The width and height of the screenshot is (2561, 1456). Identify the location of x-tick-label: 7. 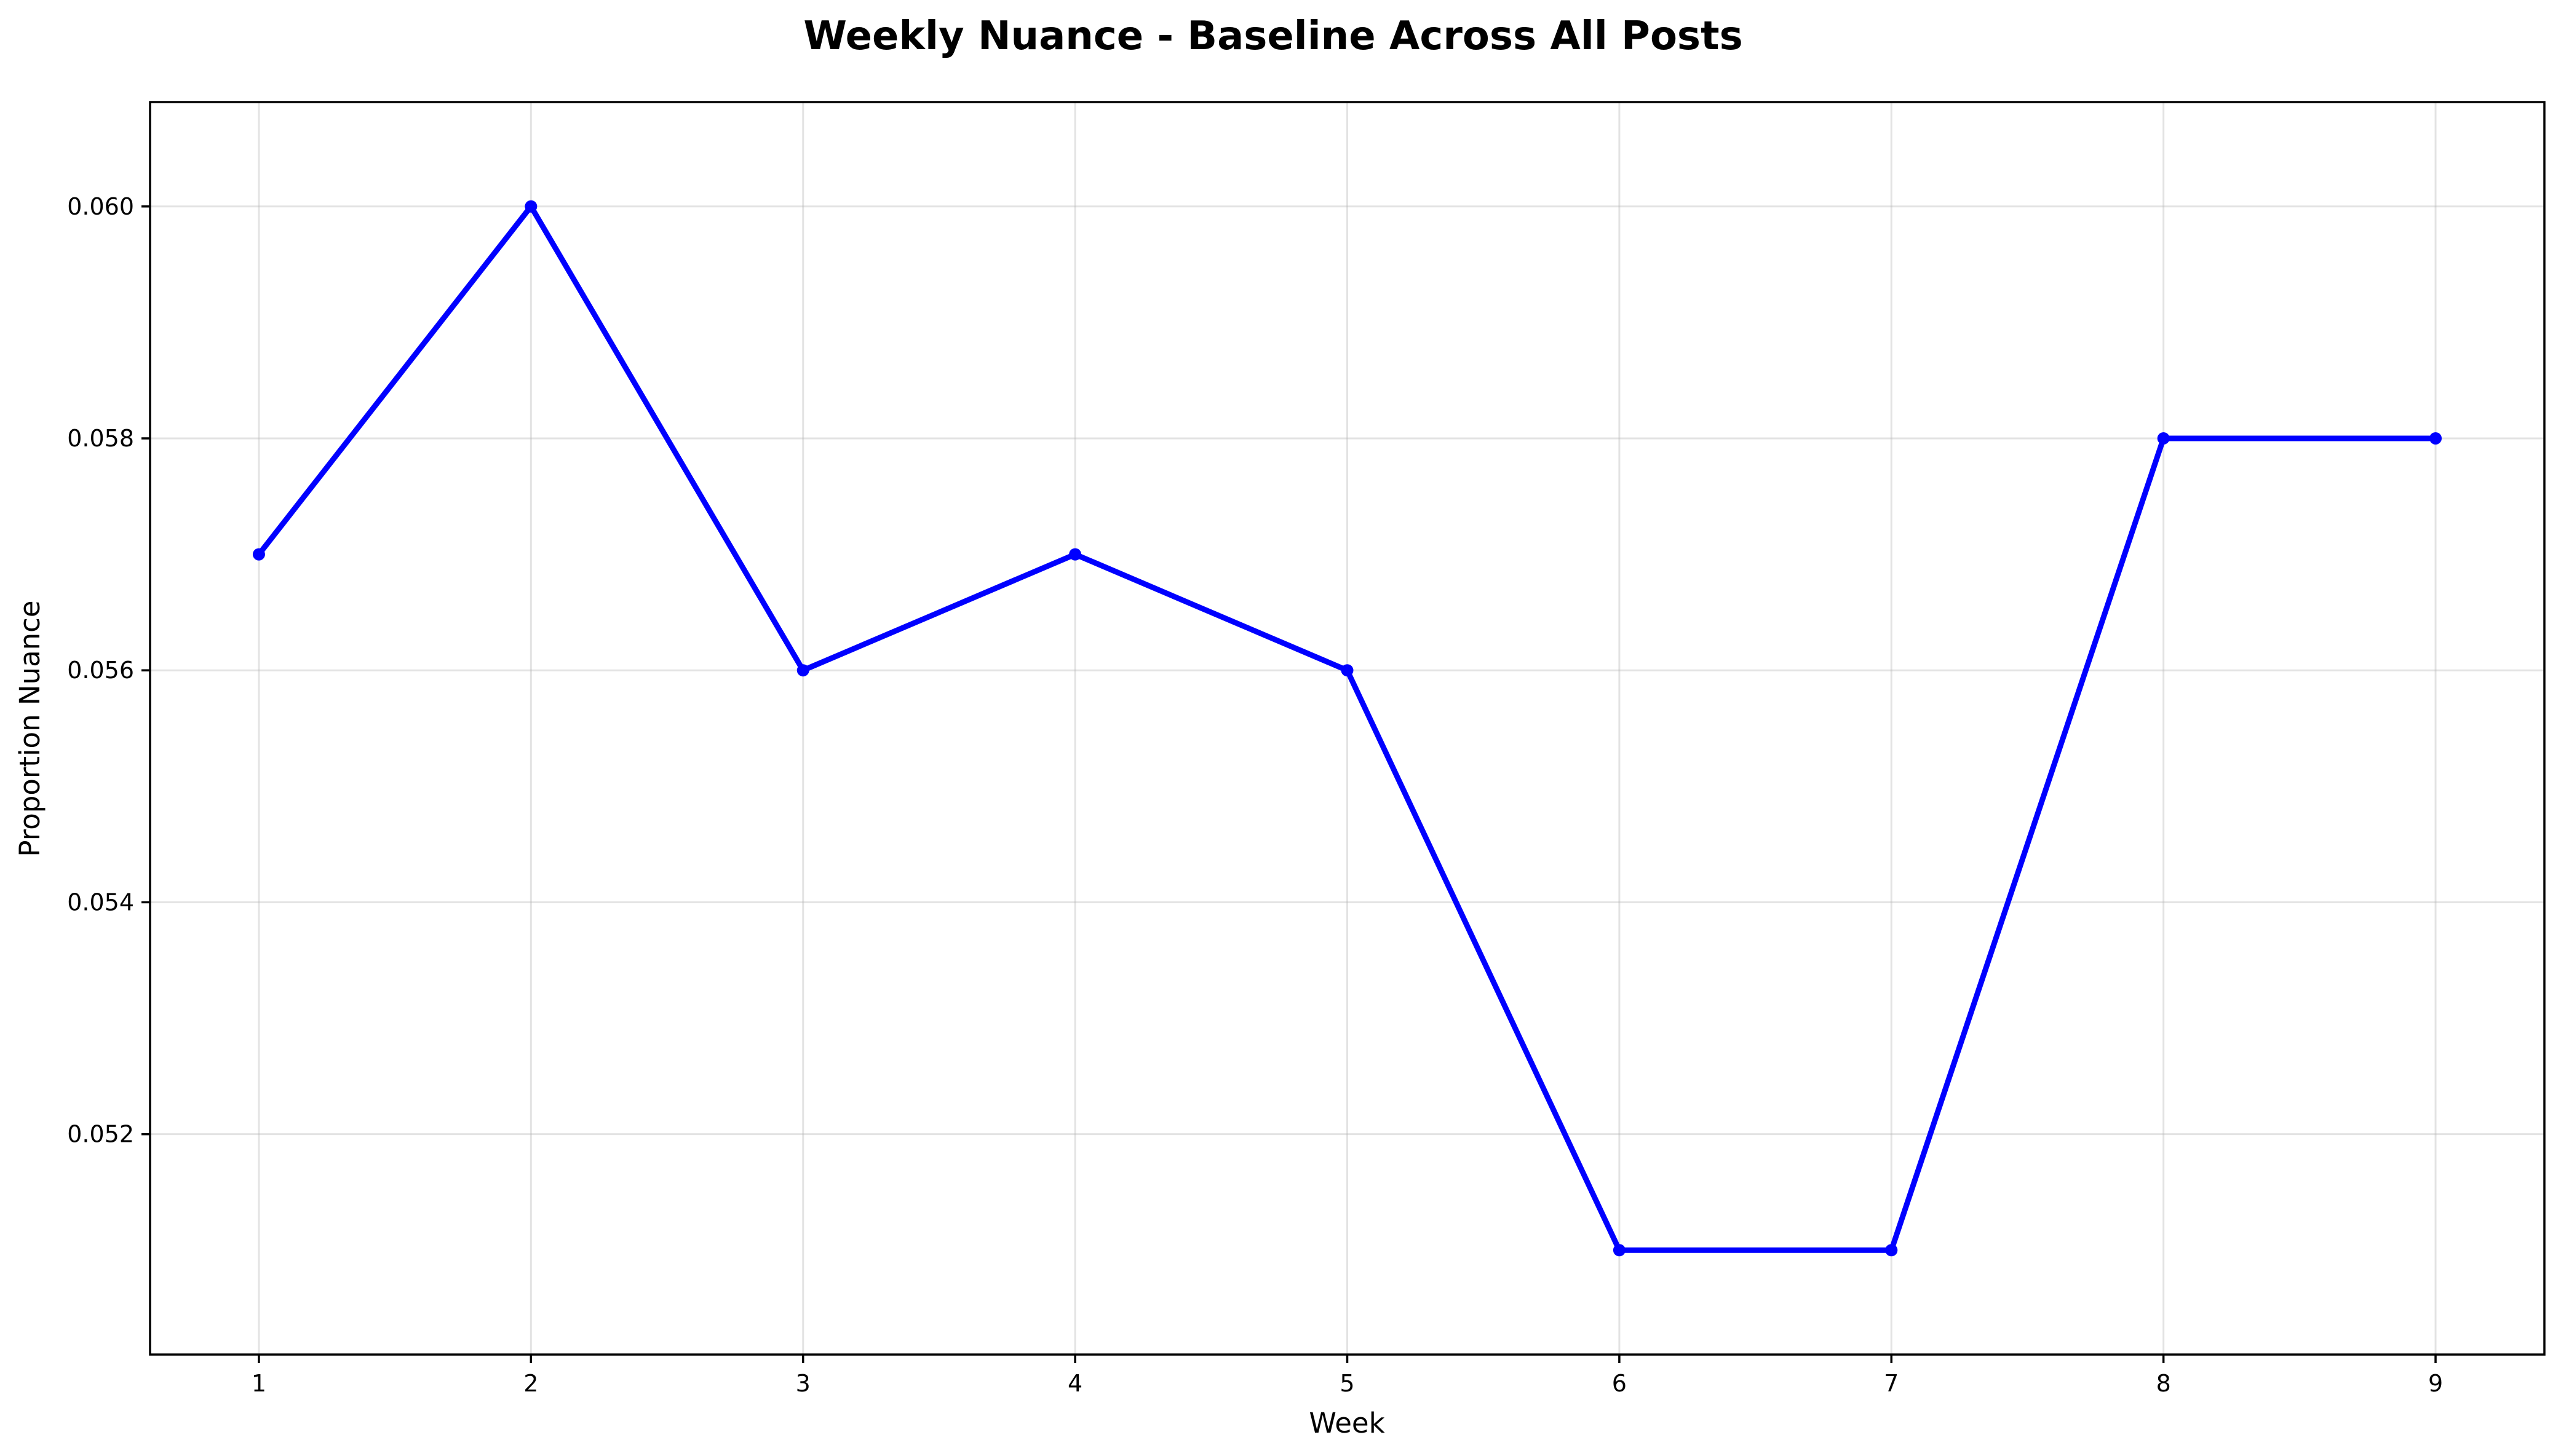
(1892, 1384).